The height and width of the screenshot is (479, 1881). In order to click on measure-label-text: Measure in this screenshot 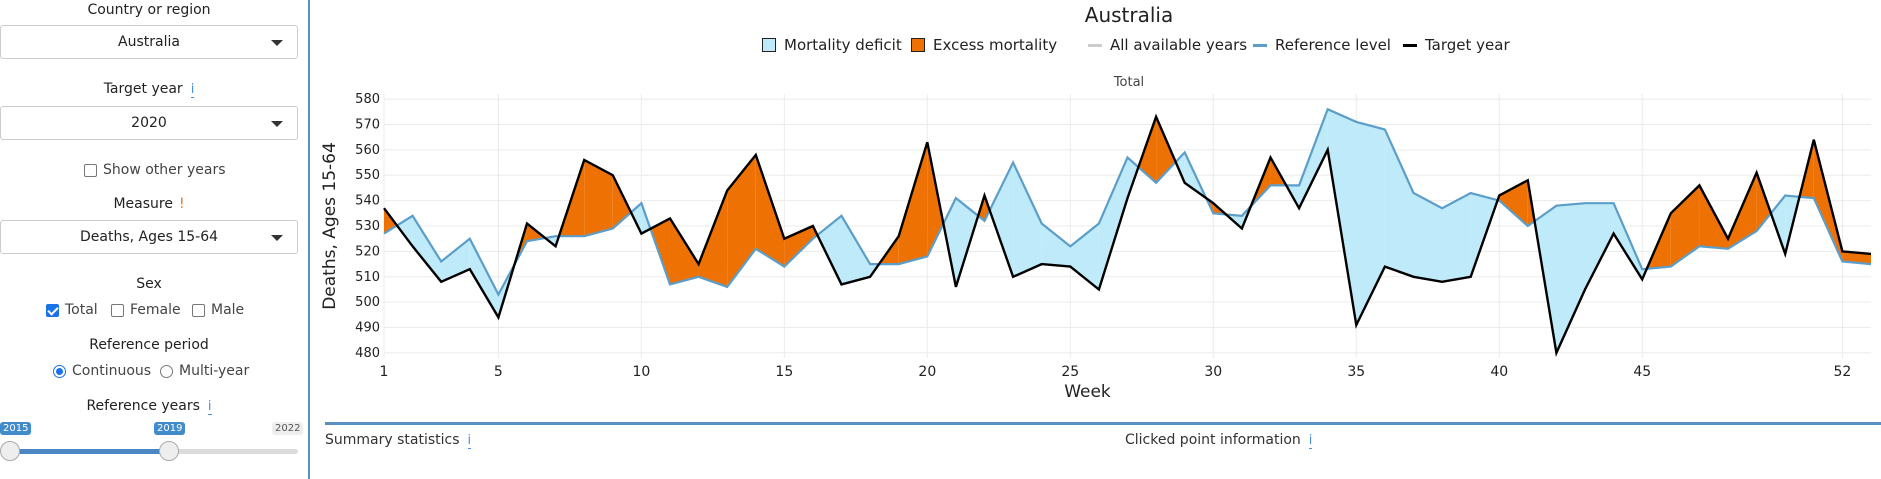, I will do `click(143, 204)`.